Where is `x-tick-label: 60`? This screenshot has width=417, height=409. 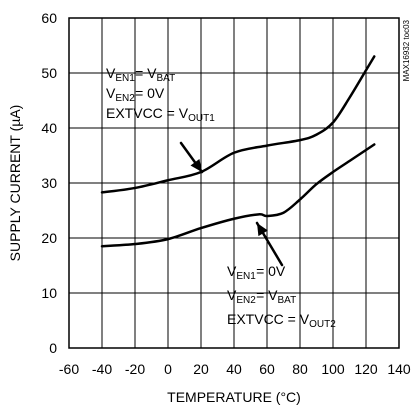 x-tick-label: 60 is located at coordinates (267, 369).